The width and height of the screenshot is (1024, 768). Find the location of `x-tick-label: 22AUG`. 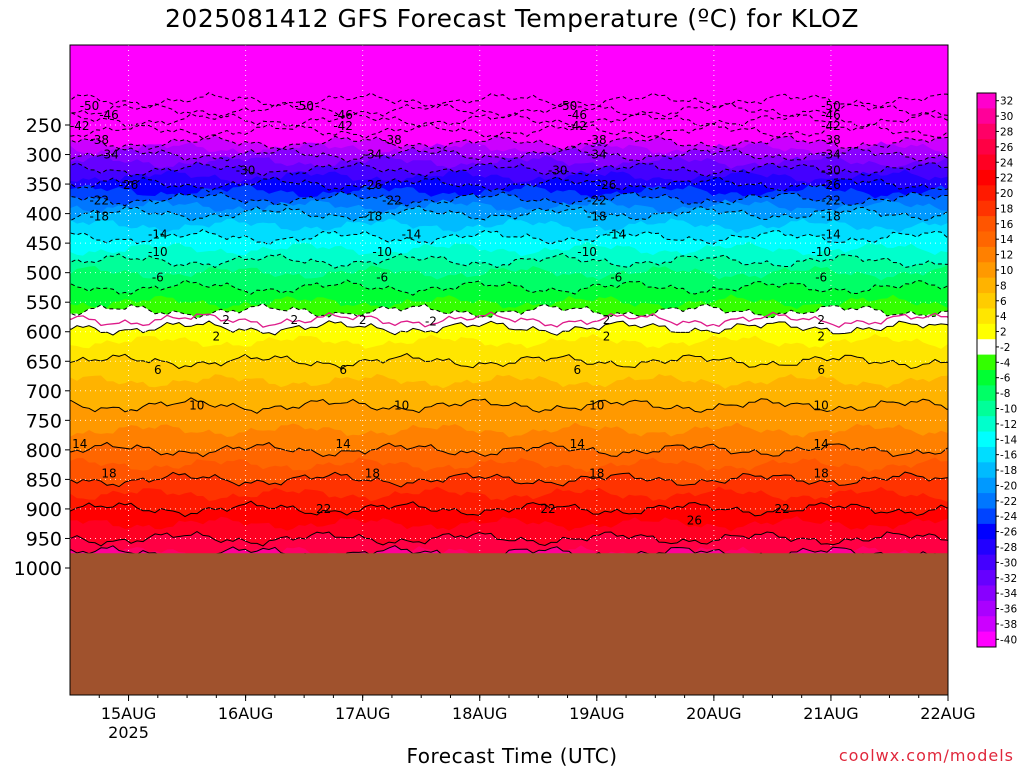

x-tick-label: 22AUG is located at coordinates (947, 713).